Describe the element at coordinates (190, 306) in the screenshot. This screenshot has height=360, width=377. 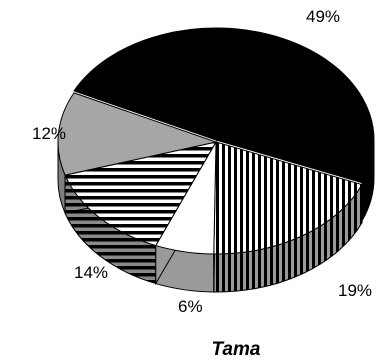
I see `slice-label-3: 6%` at that location.